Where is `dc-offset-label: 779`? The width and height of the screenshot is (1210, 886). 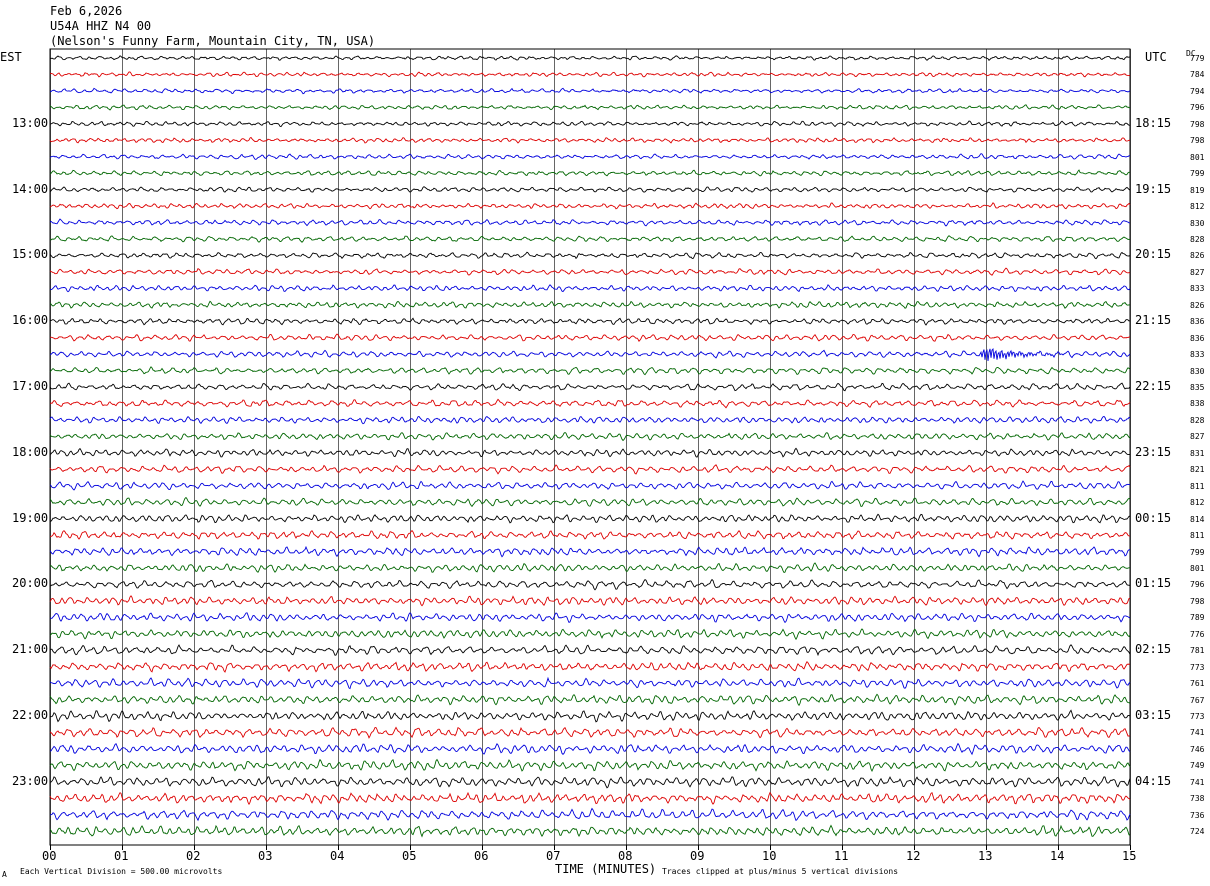
dc-offset-label: 779 is located at coordinates (1197, 58).